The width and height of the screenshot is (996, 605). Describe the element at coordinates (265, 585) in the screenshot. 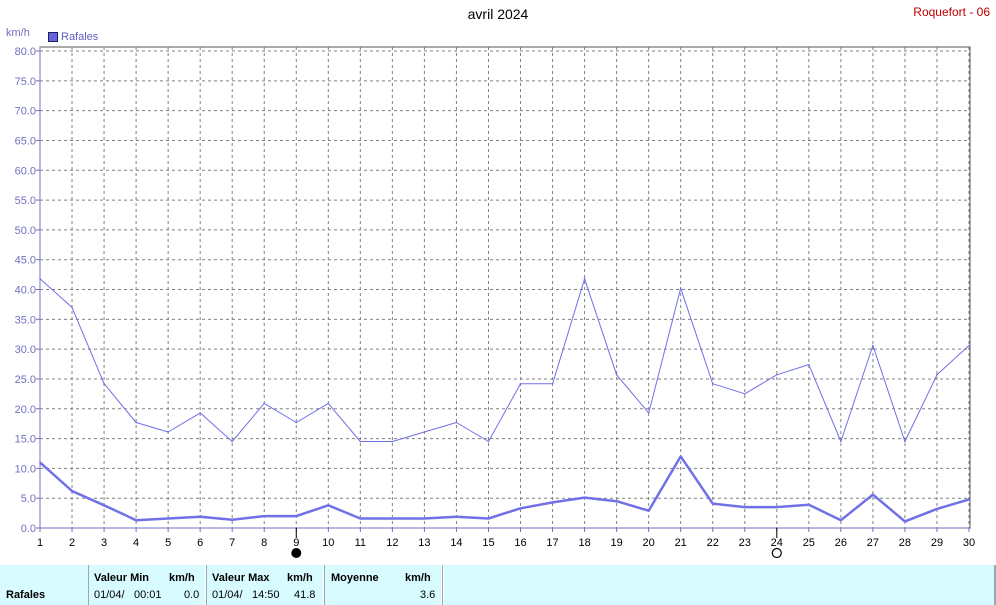

I see `stats-max-cell: Valeur Max km/h 01/04/ 14:50 41.8` at that location.